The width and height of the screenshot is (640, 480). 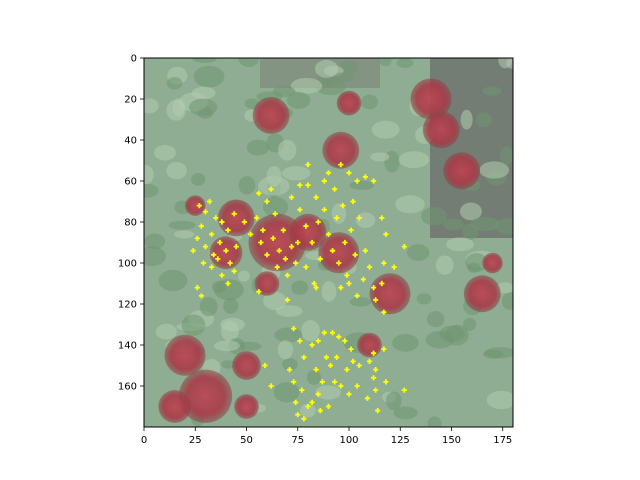 I want to click on x-tick-label: 175, so click(x=502, y=440).